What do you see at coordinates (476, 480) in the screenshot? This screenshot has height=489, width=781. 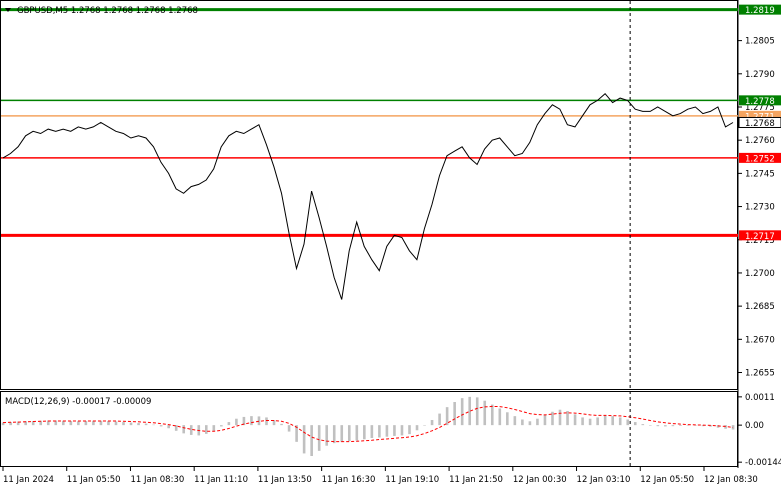 I see `x-tick-label: 11 Jan 21:50` at bounding box center [476, 480].